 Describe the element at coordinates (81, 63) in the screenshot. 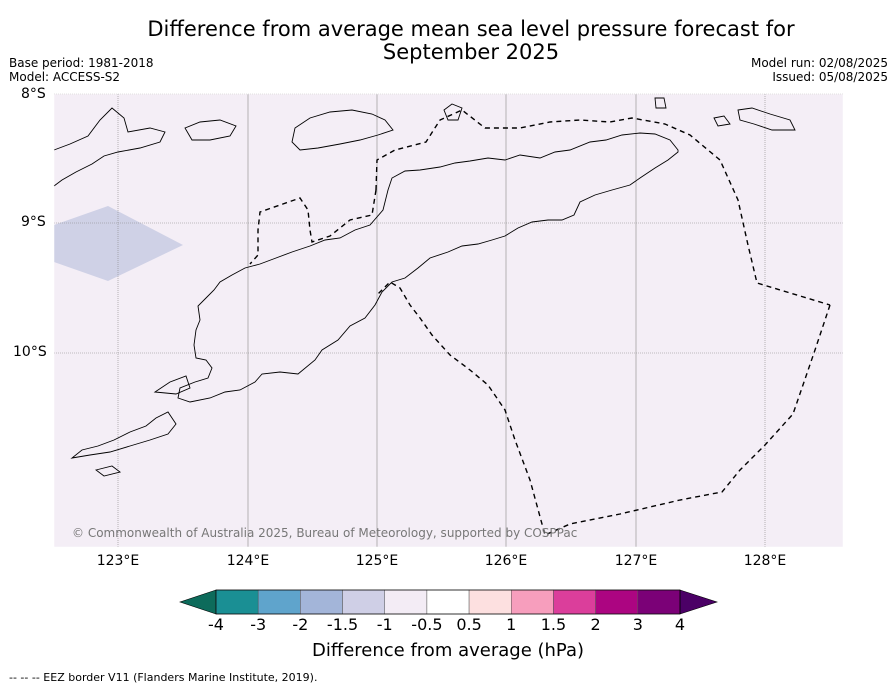

I see `base-period: Base period: 1981-2018` at that location.